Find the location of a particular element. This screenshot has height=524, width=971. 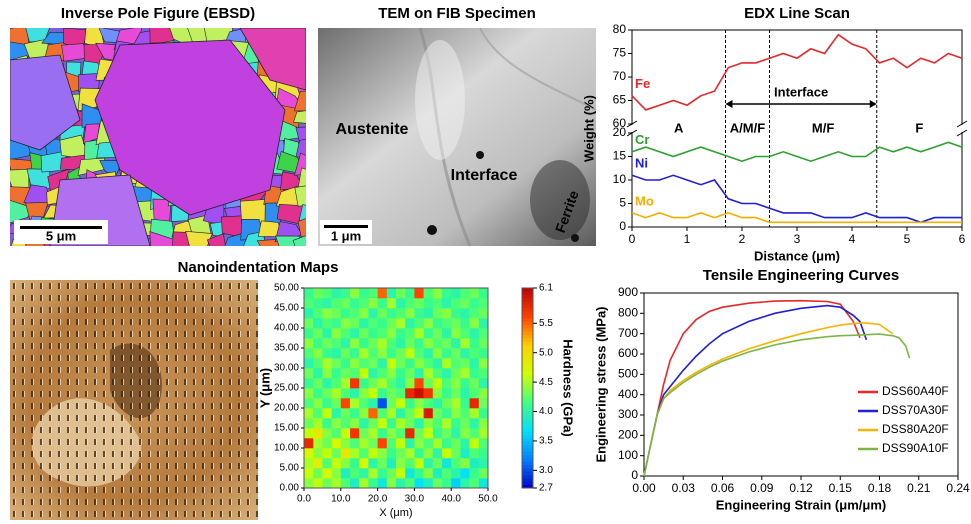

y-tick-label: 10 is located at coordinates (620, 179).